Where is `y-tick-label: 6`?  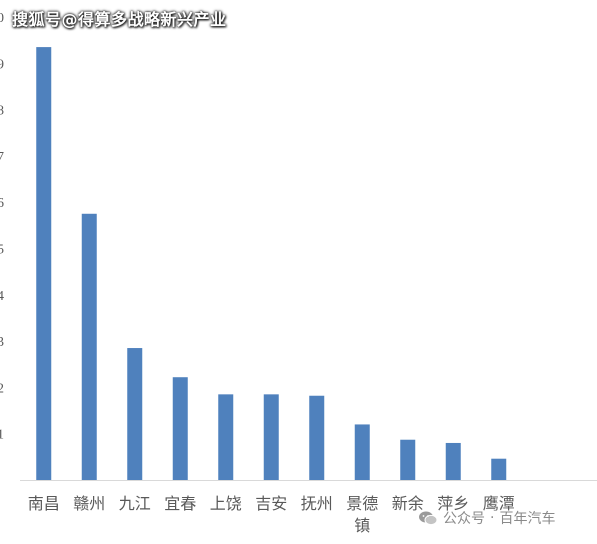 y-tick-label: 6 is located at coordinates (2, 203).